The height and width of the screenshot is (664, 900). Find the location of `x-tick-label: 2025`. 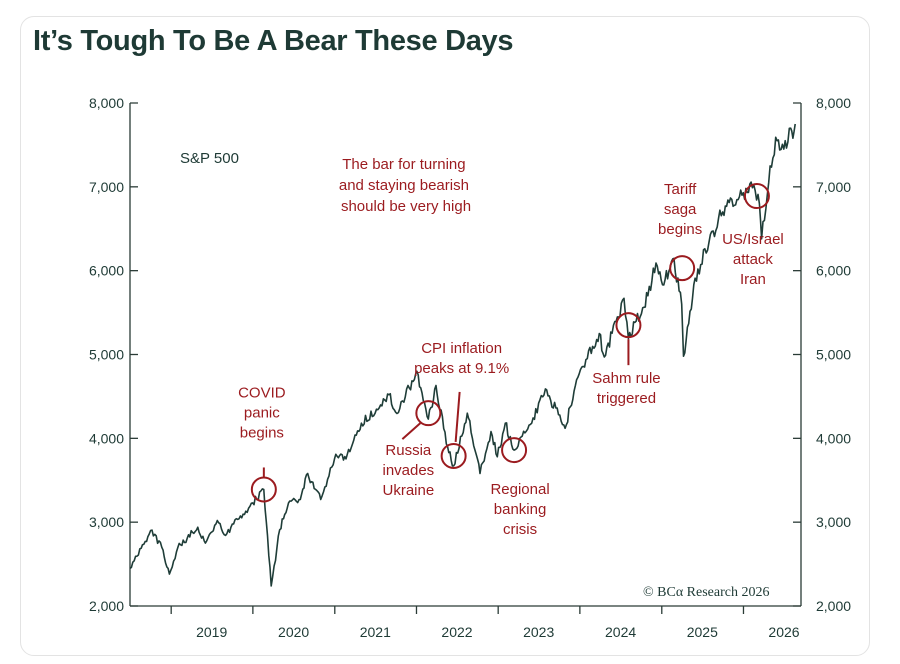

x-tick-label: 2025 is located at coordinates (702, 632).